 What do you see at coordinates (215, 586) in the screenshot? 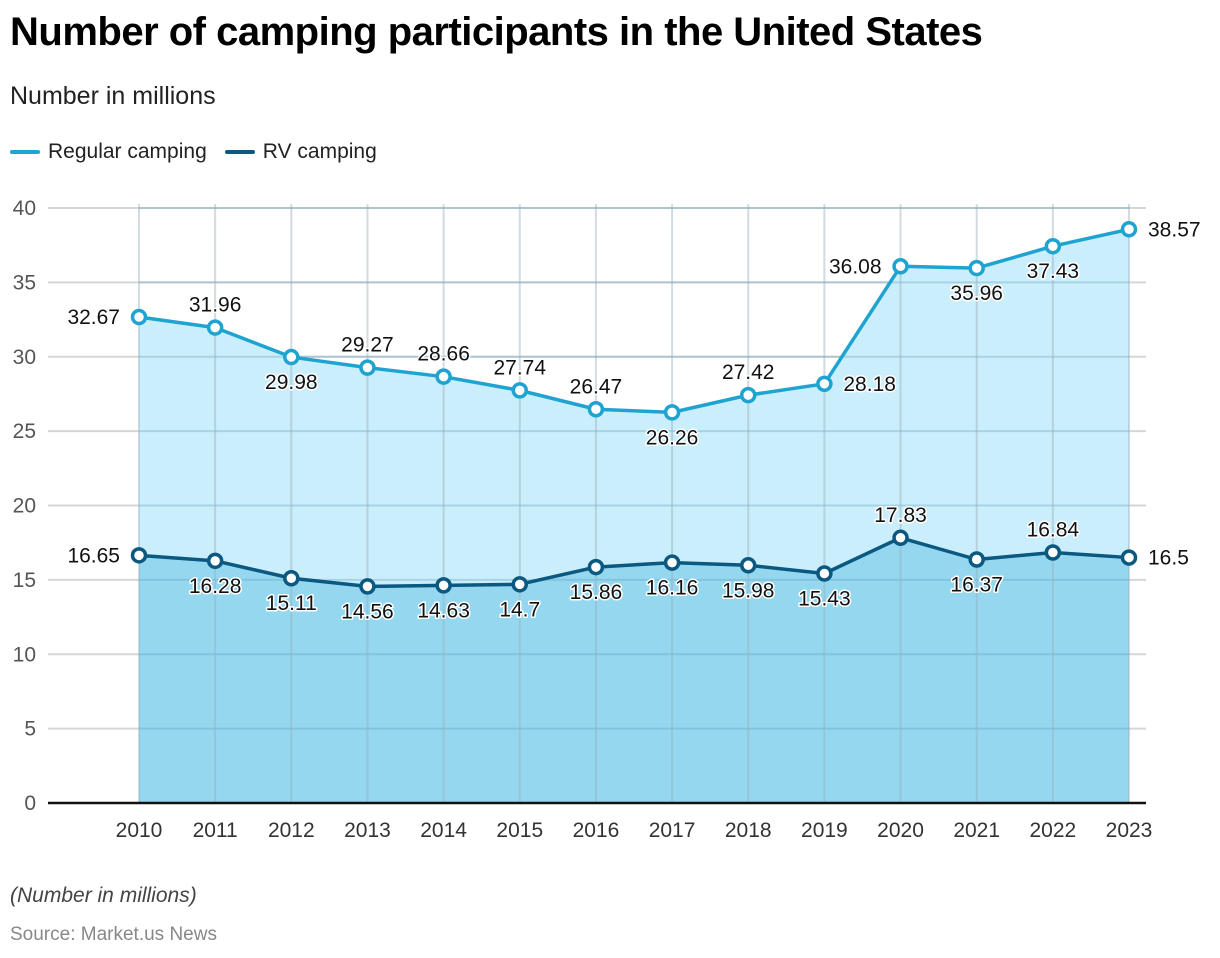
I see `data-label-rv-camping: 16.28` at bounding box center [215, 586].